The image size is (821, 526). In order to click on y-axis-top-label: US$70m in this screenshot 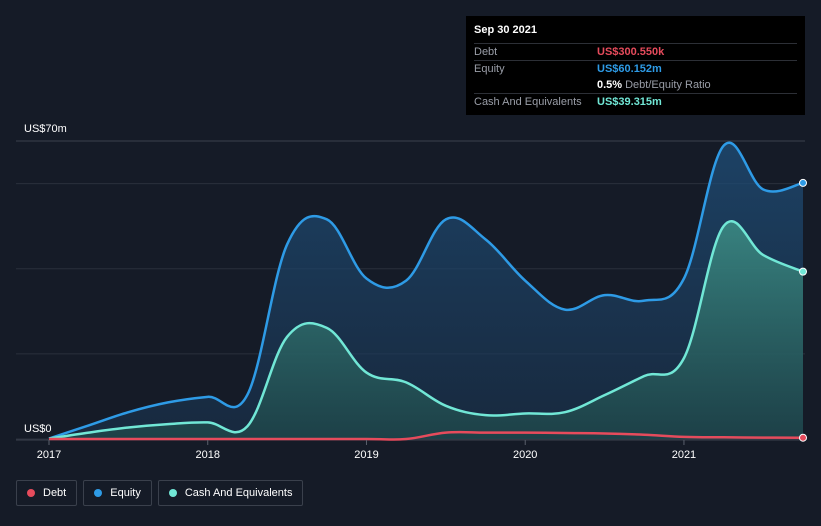, I will do `click(45, 129)`.